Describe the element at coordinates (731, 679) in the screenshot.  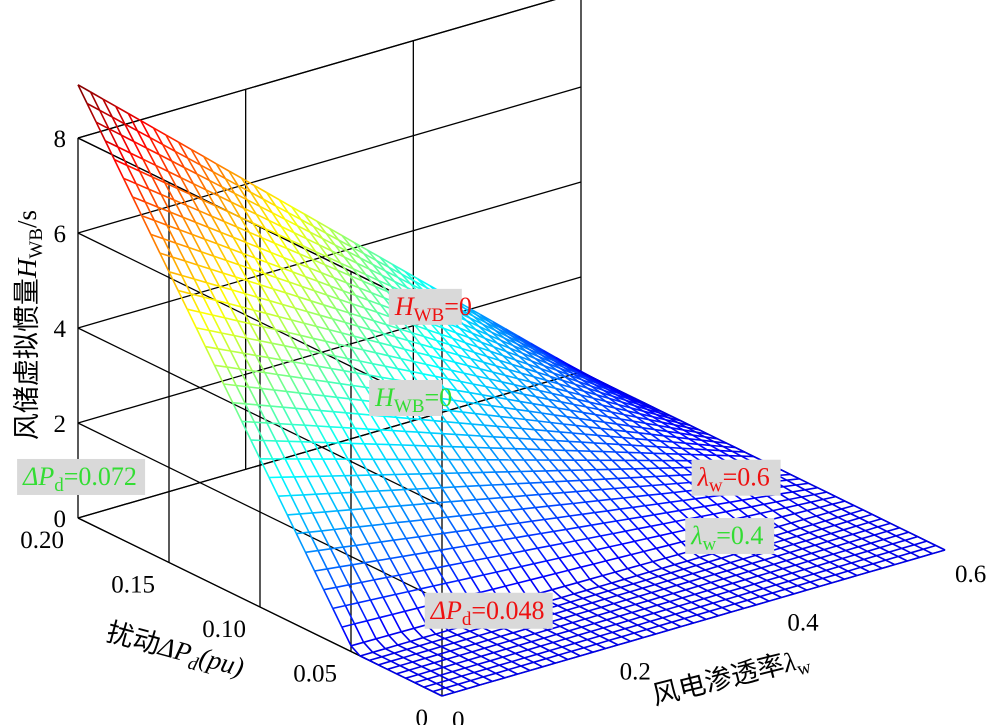
I see `x-axis-label: 风电渗透率λw` at that location.